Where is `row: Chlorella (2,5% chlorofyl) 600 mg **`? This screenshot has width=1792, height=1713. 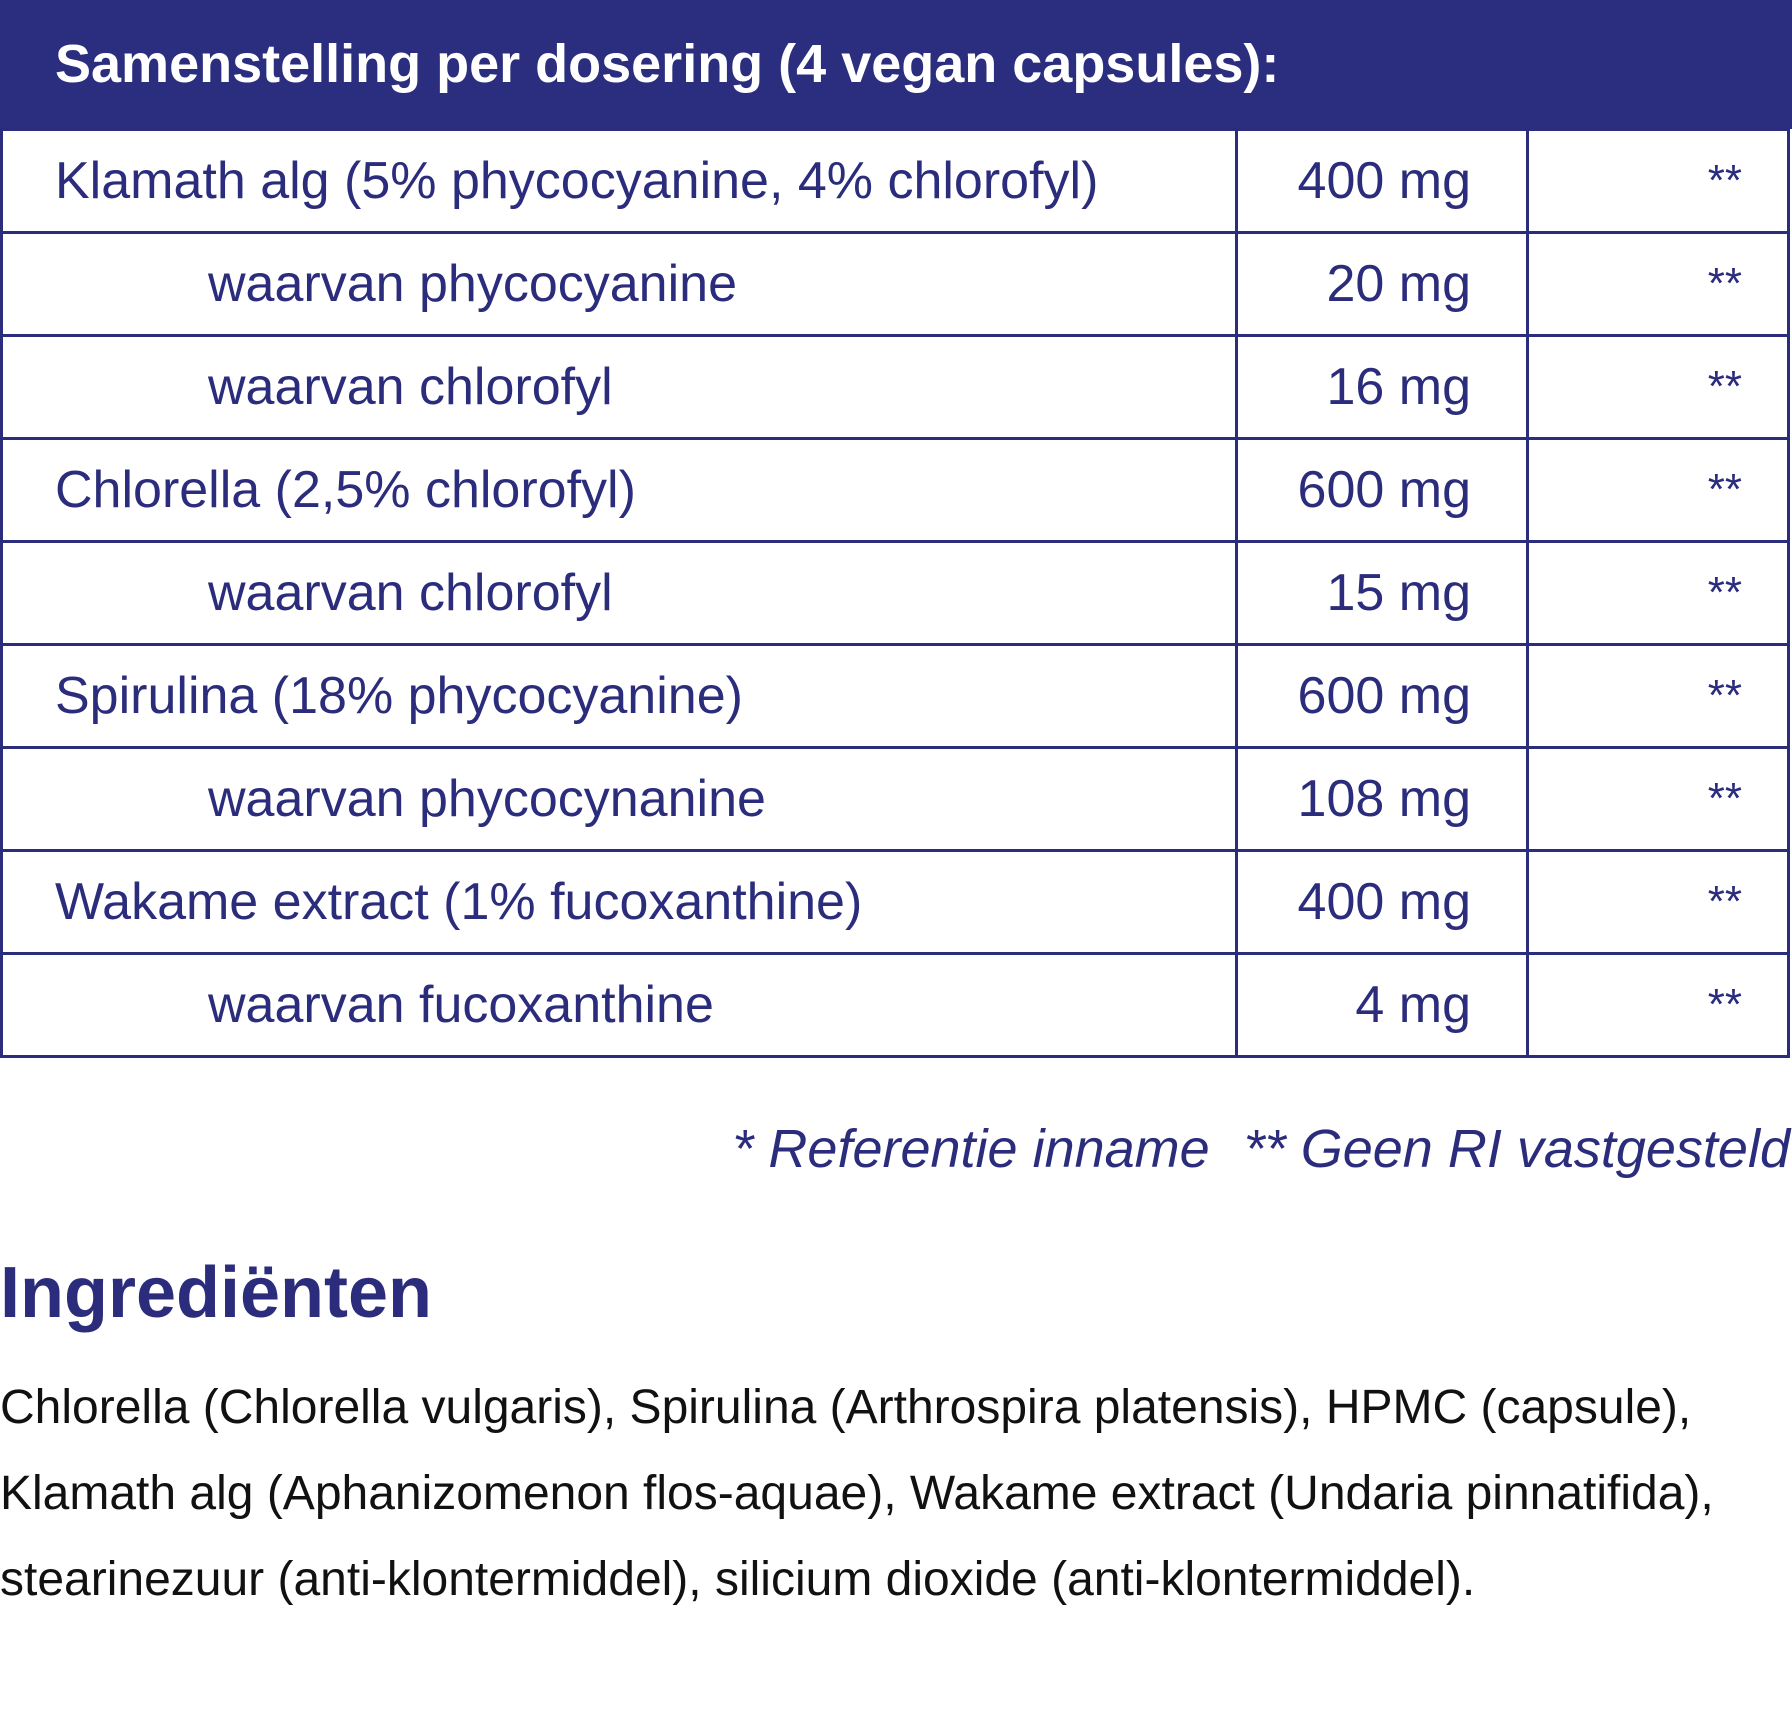 row: Chlorella (2,5% chlorofyl) 600 mg ** is located at coordinates (895, 490).